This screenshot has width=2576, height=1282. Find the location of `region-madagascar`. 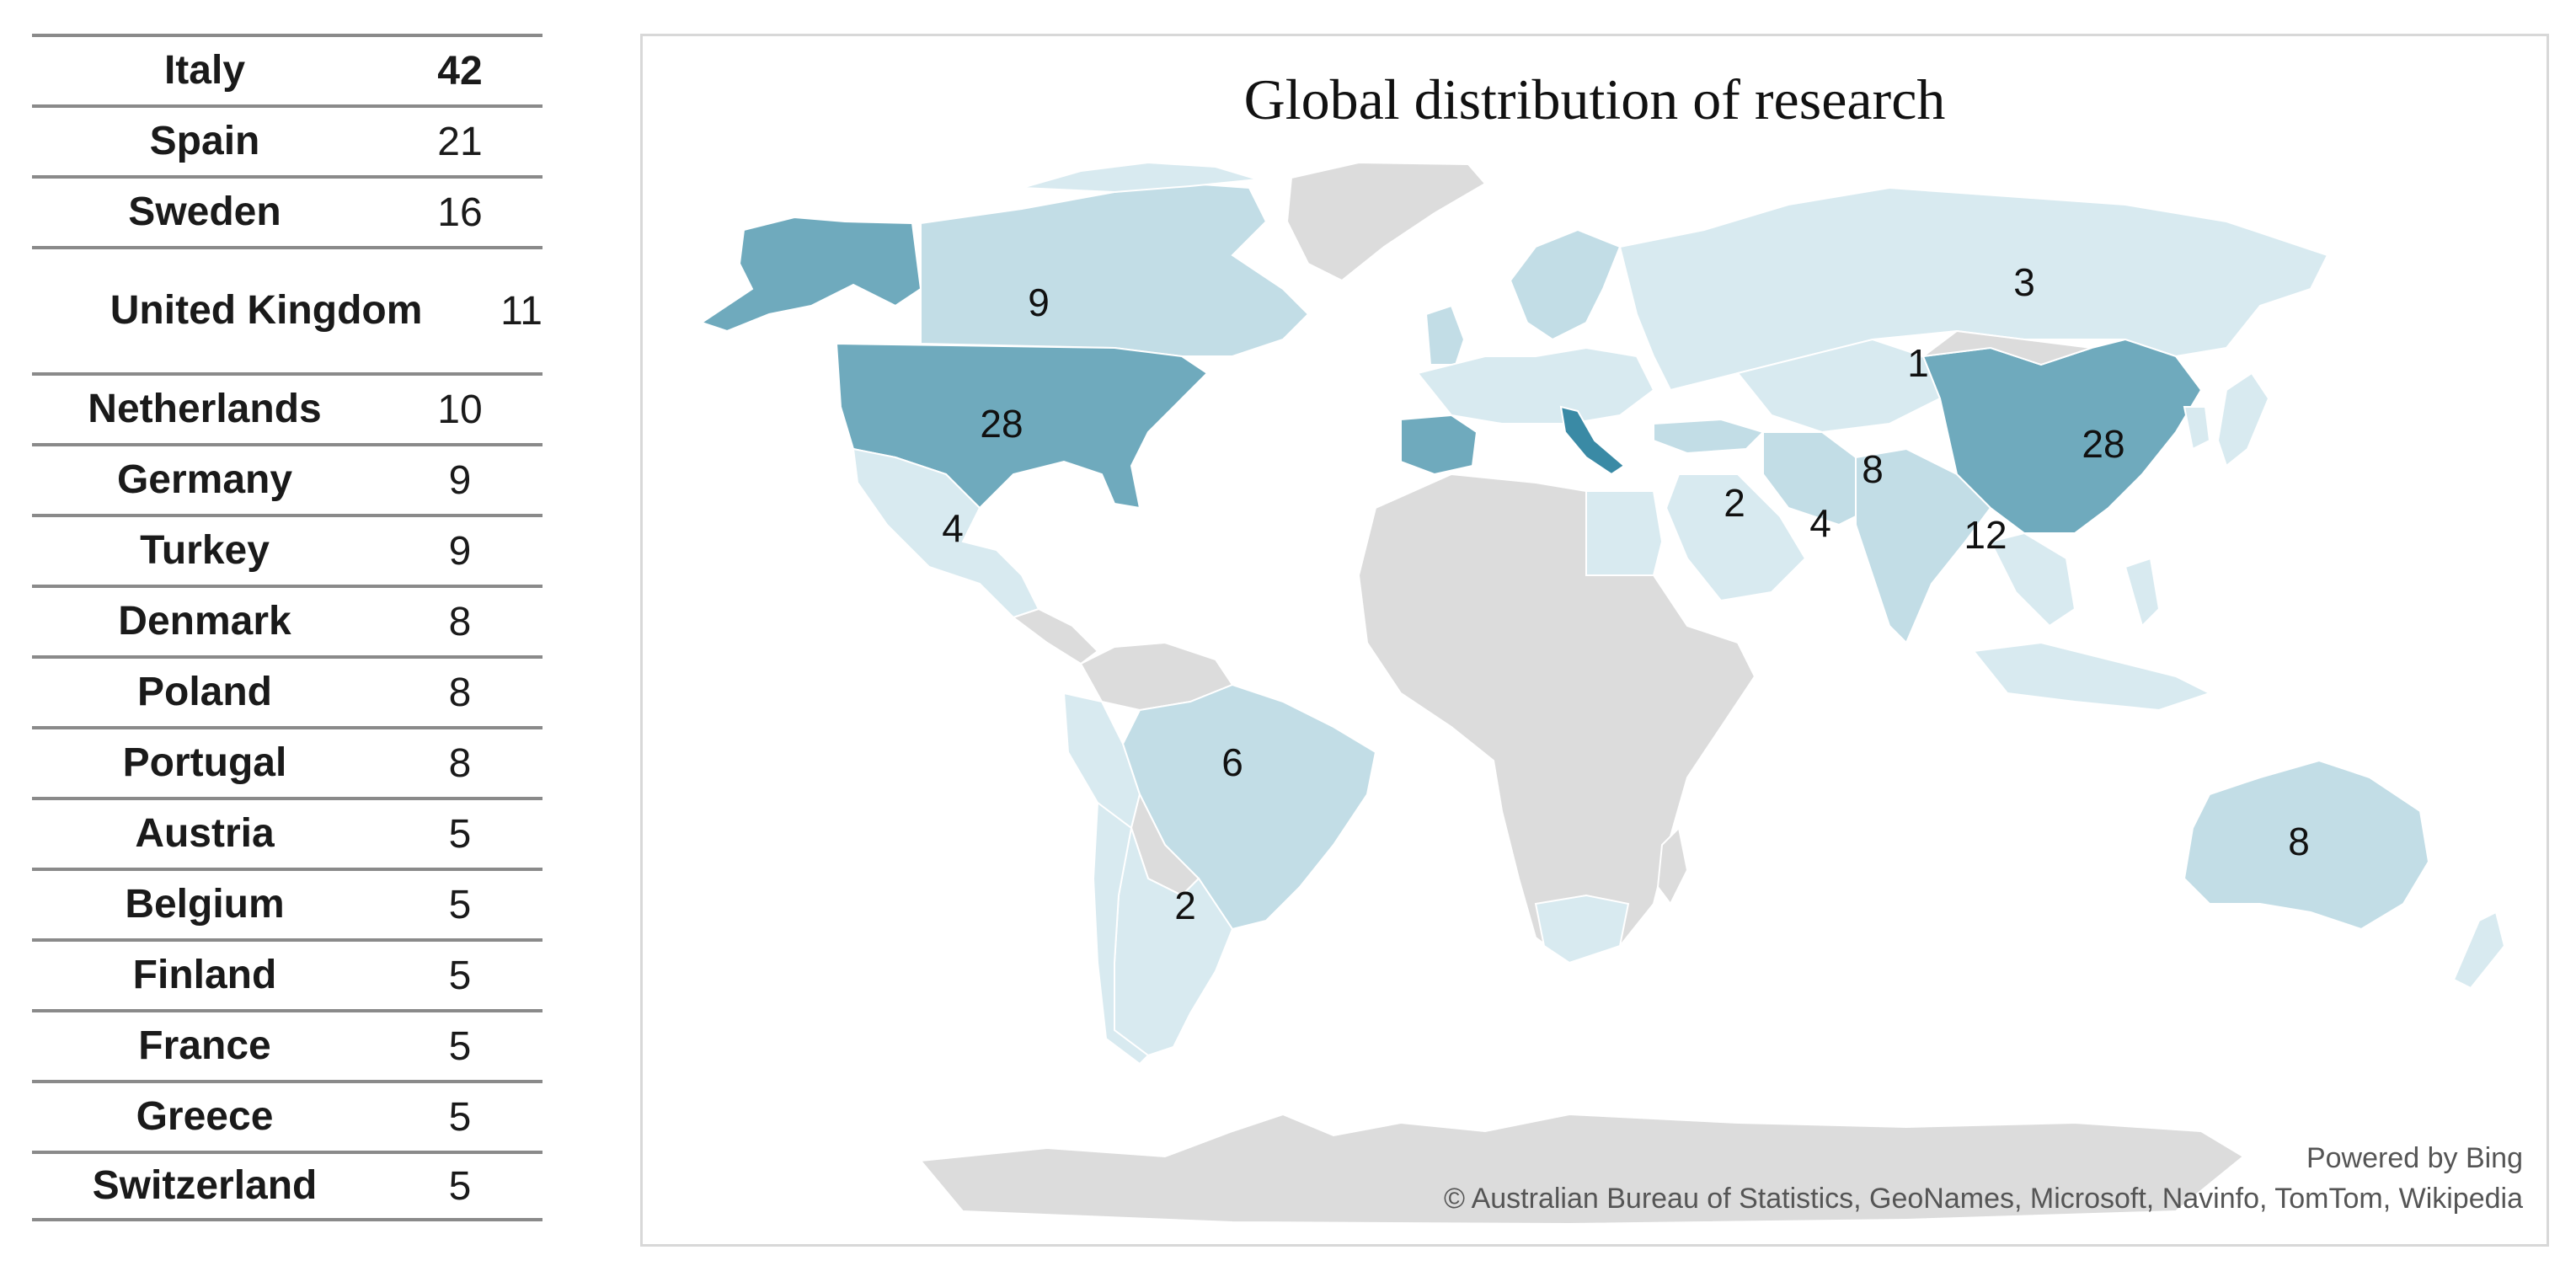

region-madagascar is located at coordinates (1672, 865).